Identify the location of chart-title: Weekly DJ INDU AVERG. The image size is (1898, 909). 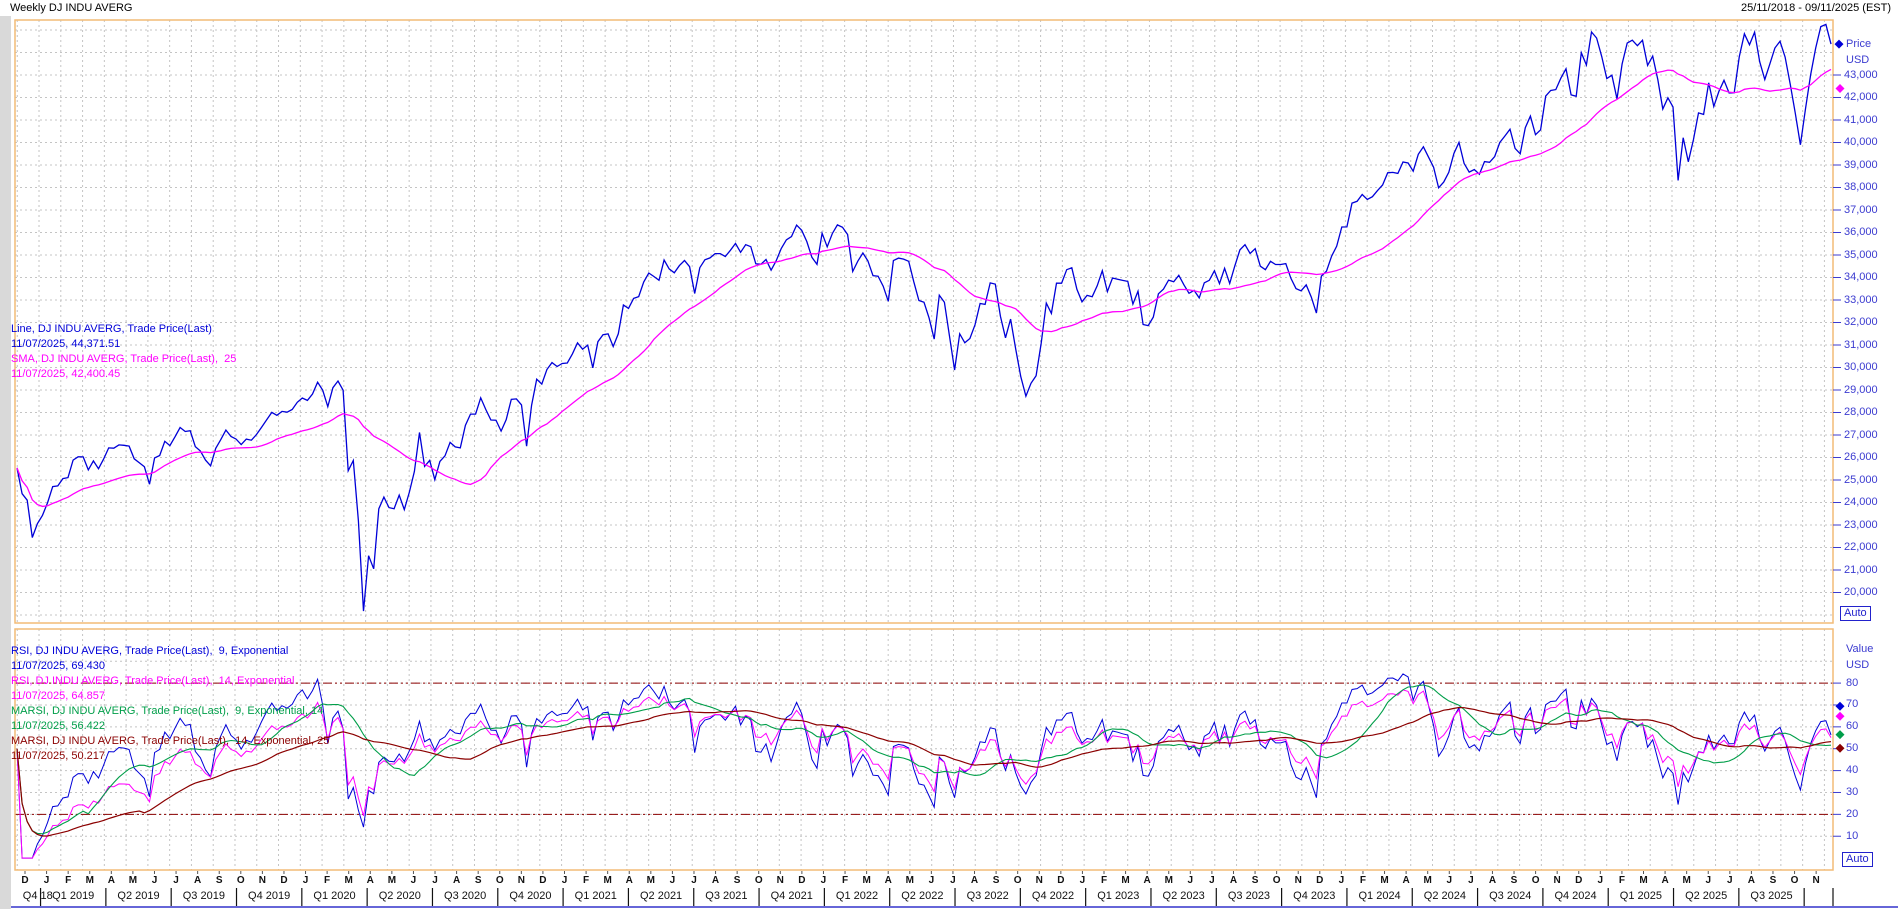
(71, 8).